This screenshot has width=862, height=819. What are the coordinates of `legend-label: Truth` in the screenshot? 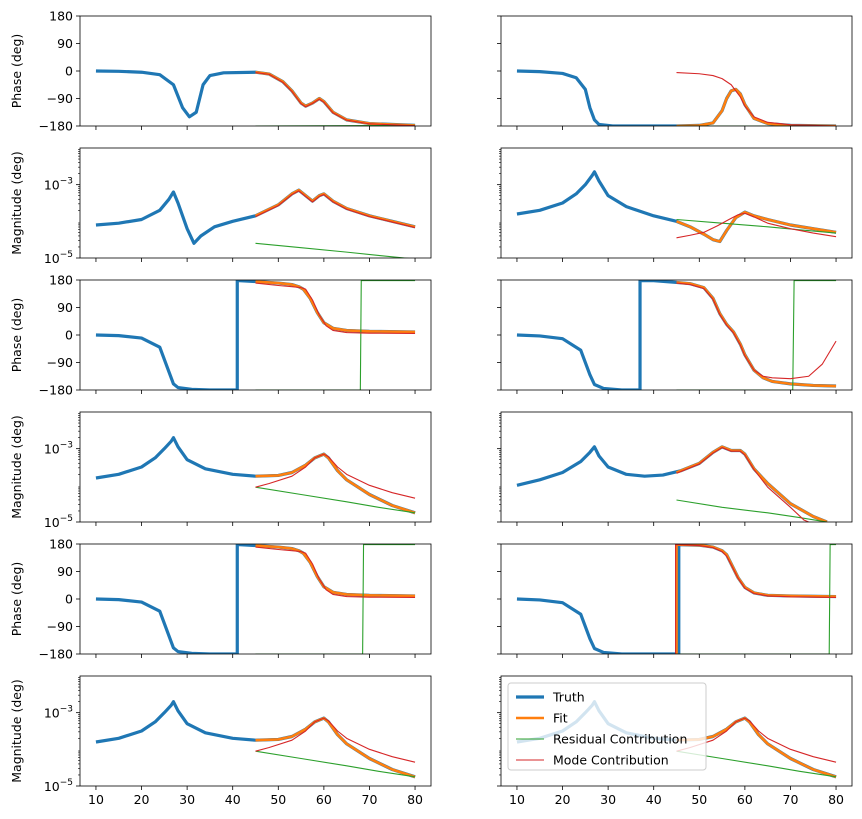 It's located at (568, 697).